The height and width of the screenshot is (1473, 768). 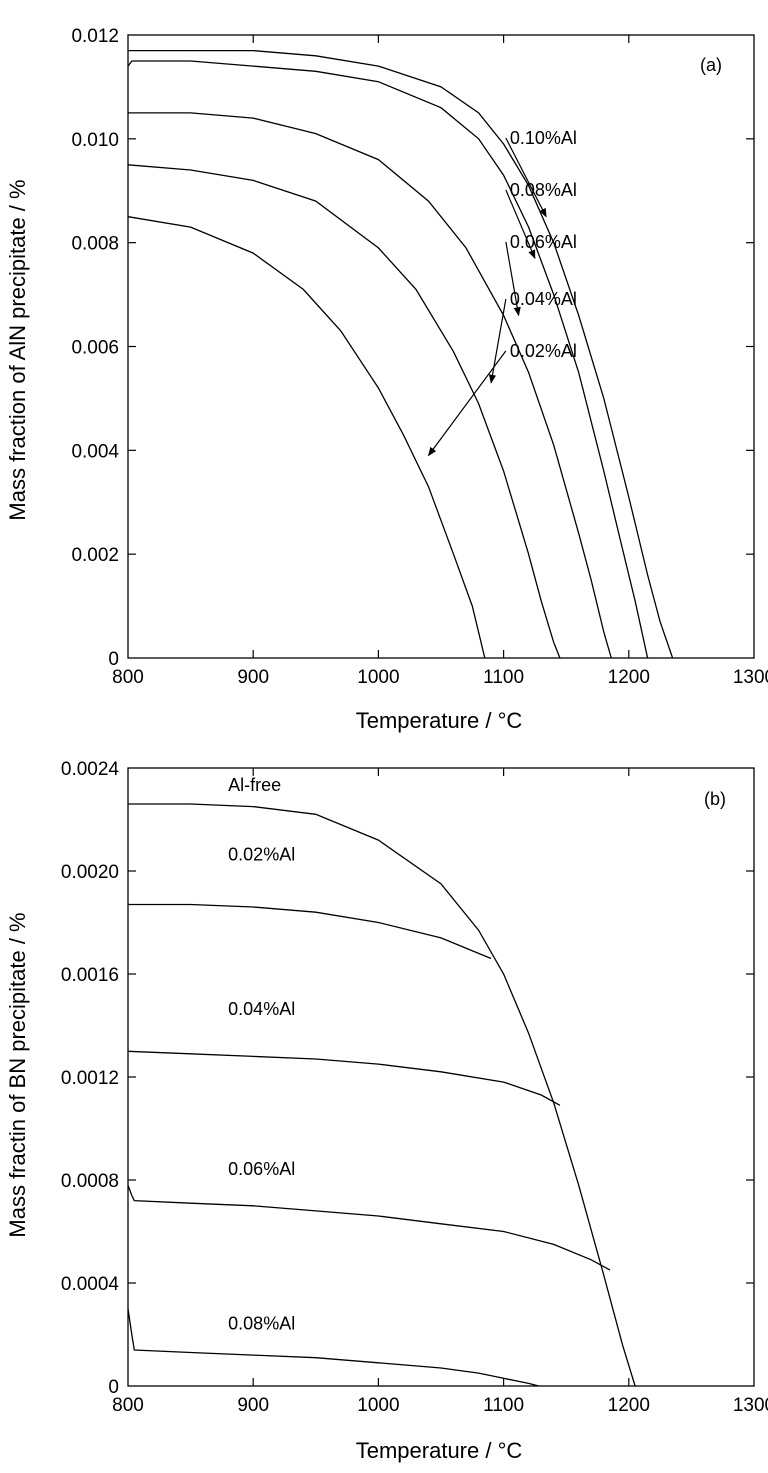 I want to click on panel-label-b: (b), so click(x=715, y=799).